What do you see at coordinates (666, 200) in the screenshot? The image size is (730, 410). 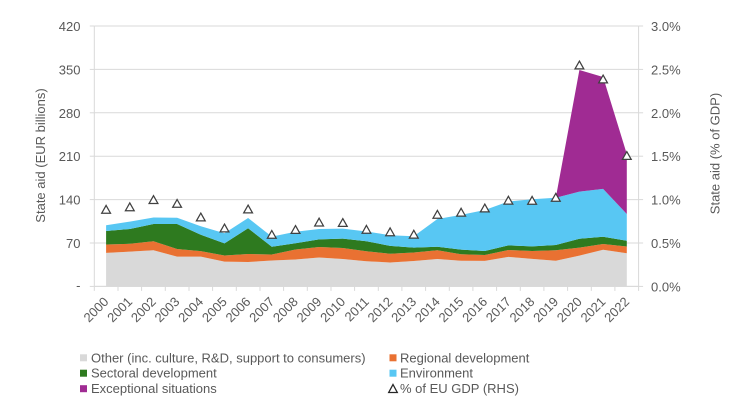 I see `svg-text: 1.0%` at bounding box center [666, 200].